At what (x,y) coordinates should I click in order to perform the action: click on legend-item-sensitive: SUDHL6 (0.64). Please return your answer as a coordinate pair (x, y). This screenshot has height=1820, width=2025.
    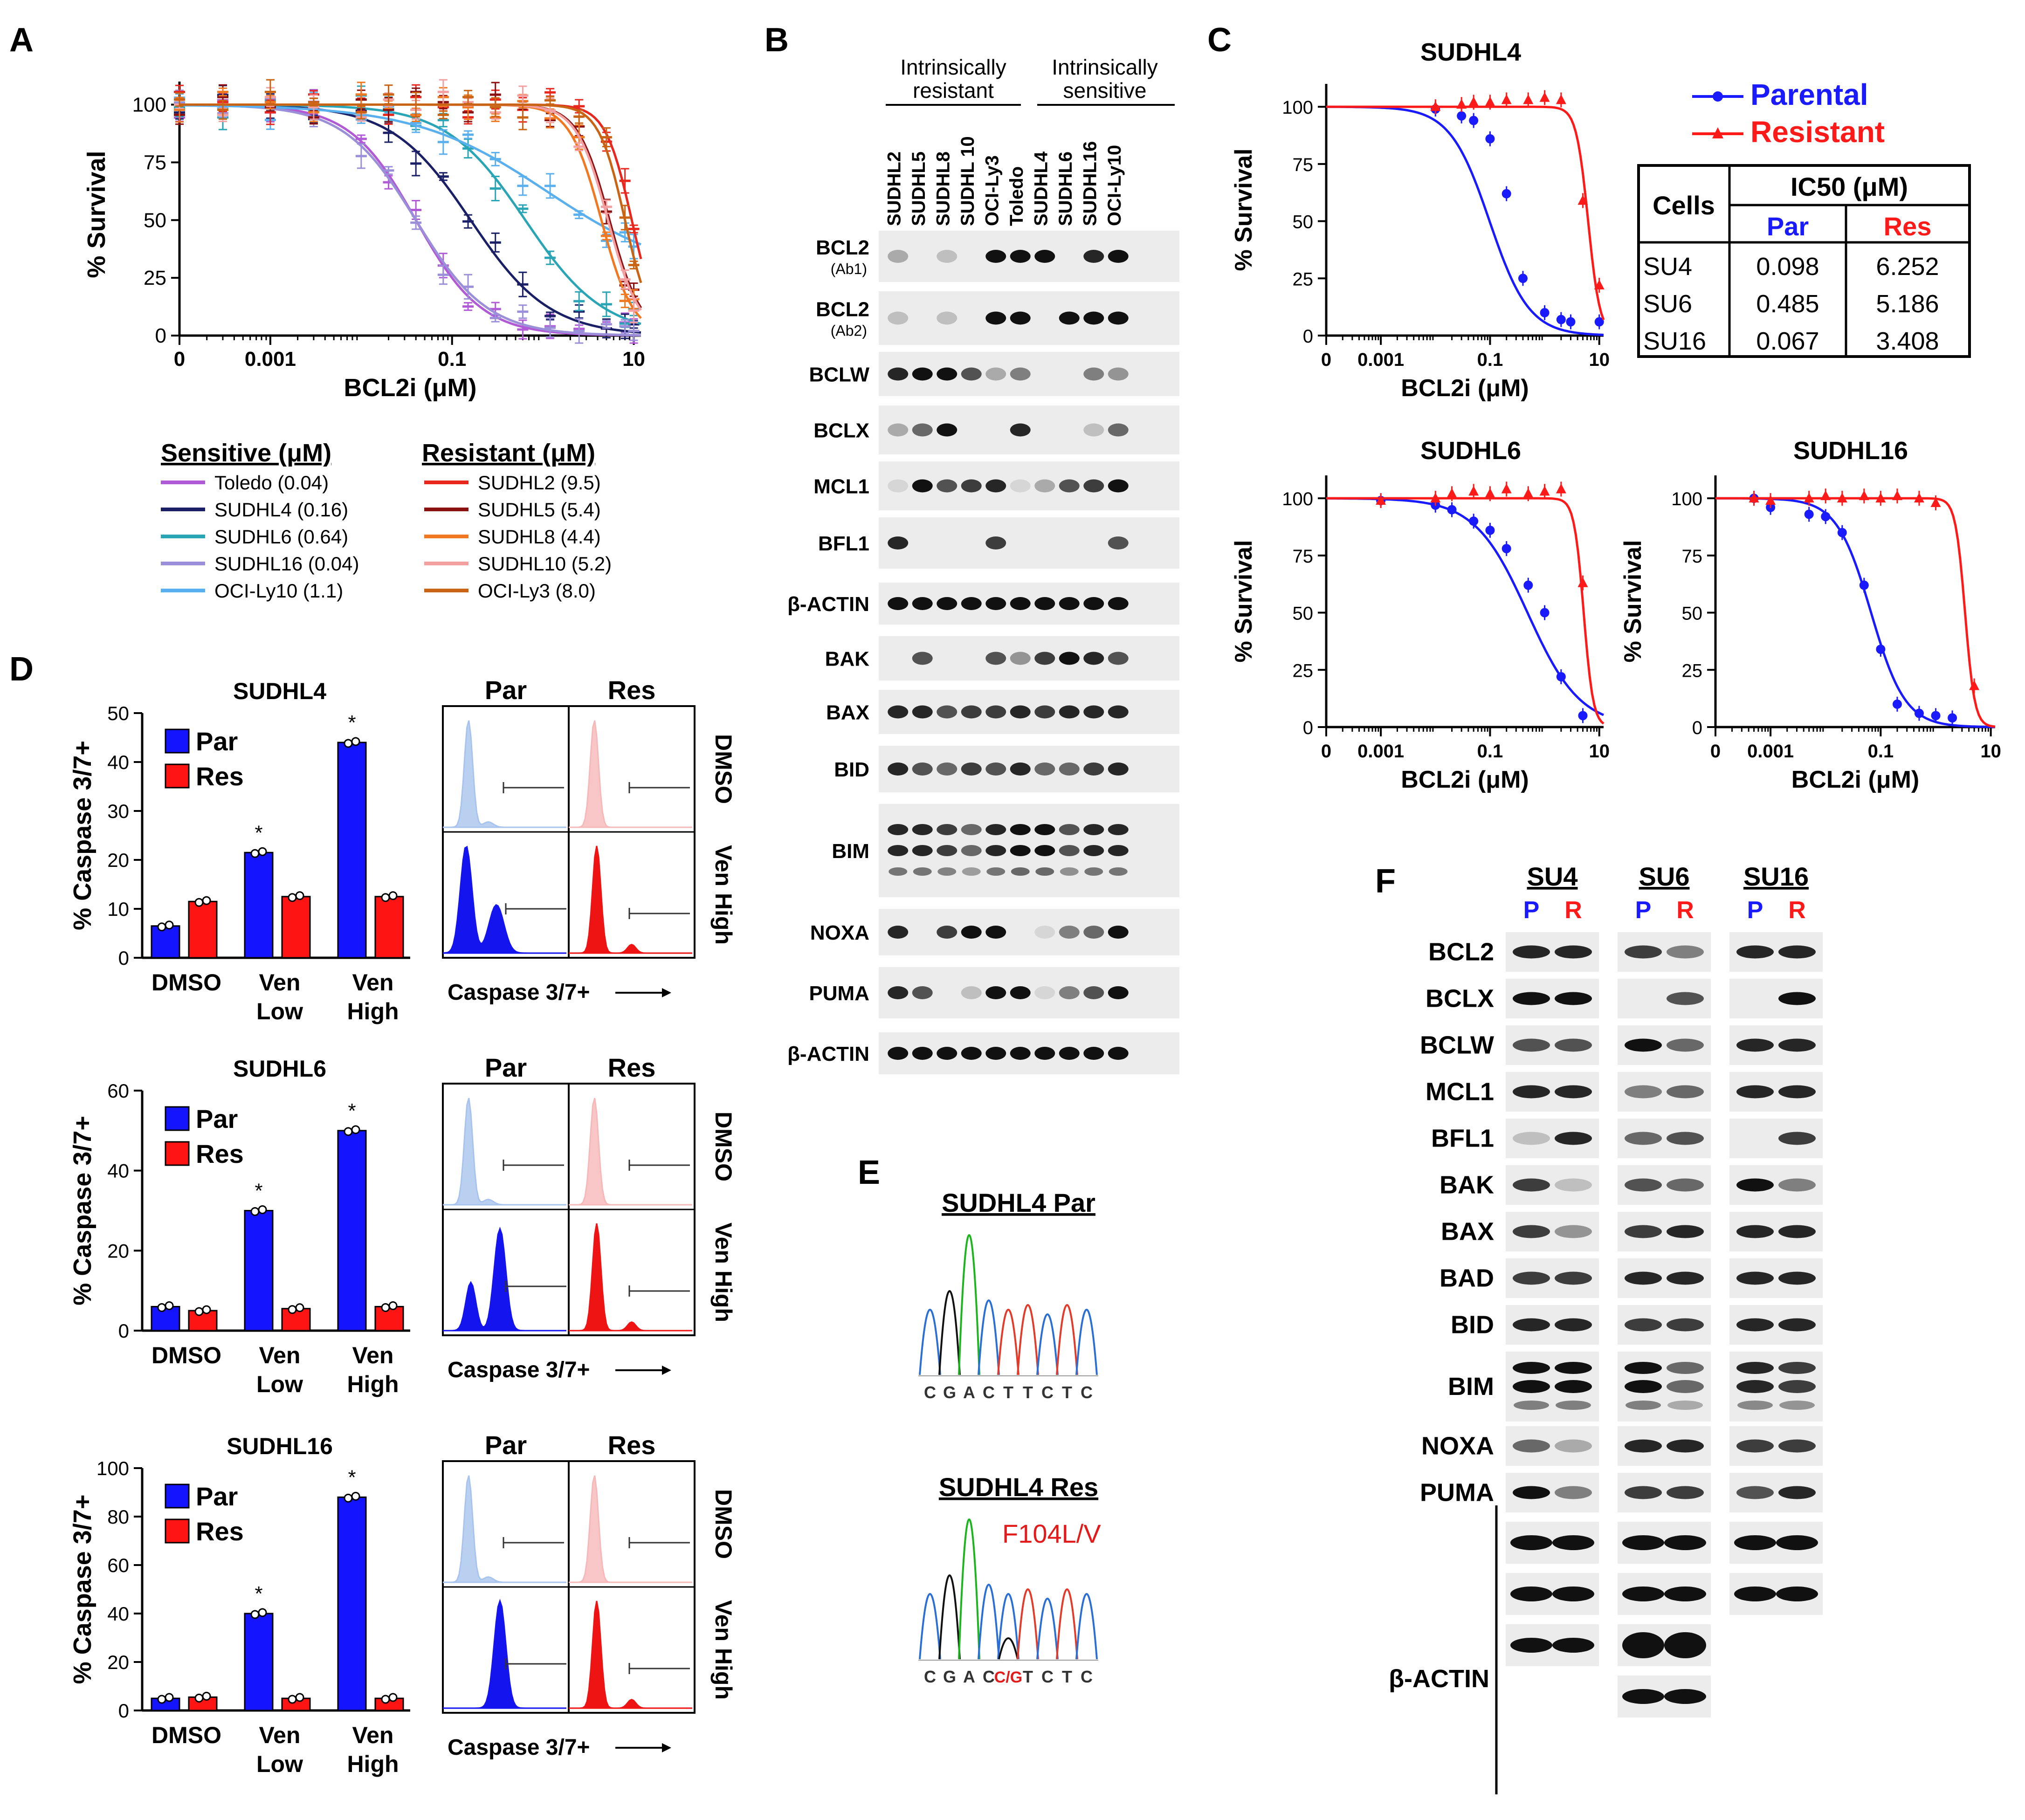
    Looking at the image, I should click on (281, 537).